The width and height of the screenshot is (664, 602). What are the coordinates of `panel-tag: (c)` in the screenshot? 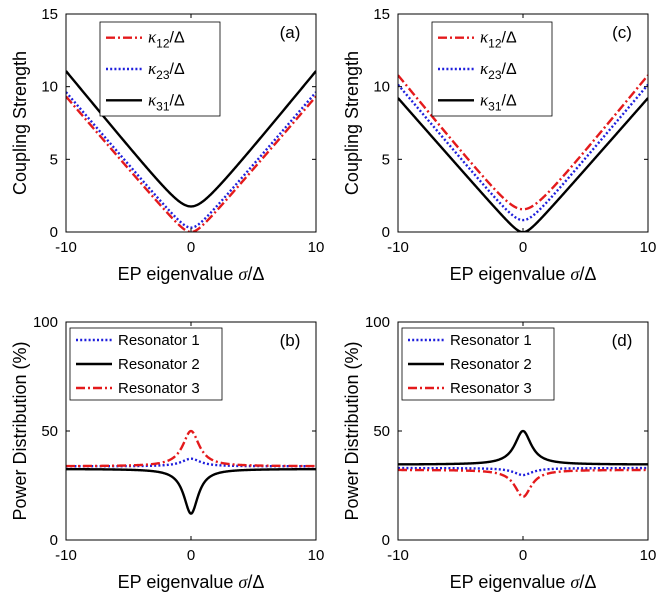 It's located at (622, 32).